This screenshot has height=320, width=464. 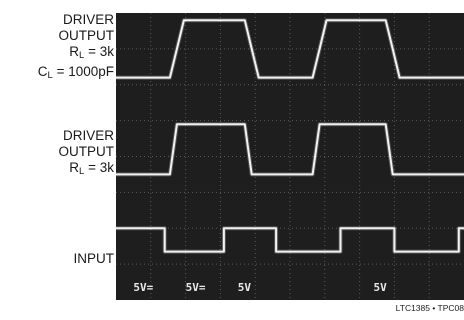 I want to click on trace2-label-line2: OUTPUT, so click(x=86, y=151).